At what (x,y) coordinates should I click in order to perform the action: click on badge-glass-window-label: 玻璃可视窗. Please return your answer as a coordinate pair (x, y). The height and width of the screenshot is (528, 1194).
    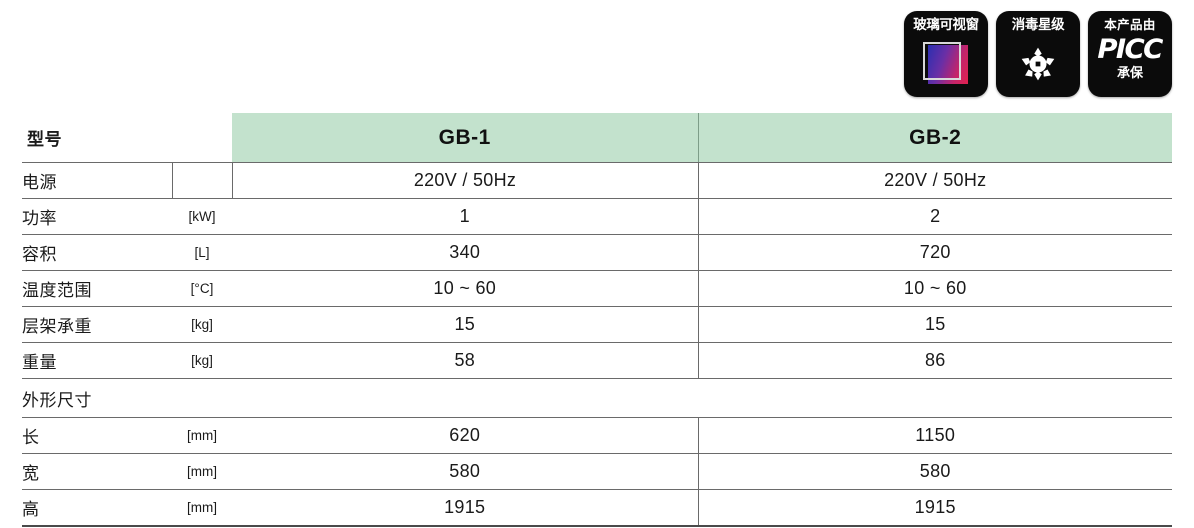
    Looking at the image, I should click on (946, 25).